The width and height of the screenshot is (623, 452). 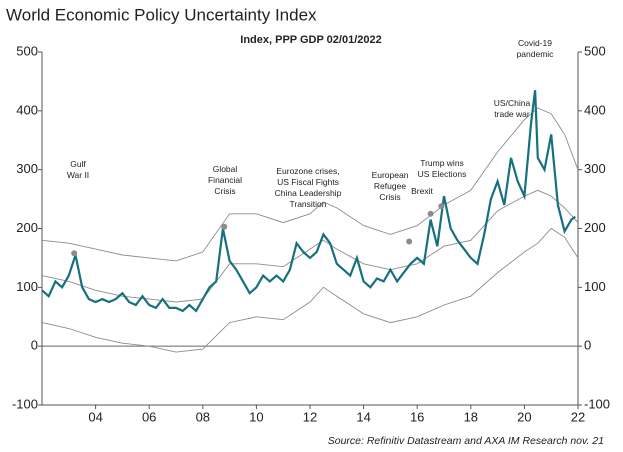 I want to click on annotation-line: Brexit, so click(x=422, y=191).